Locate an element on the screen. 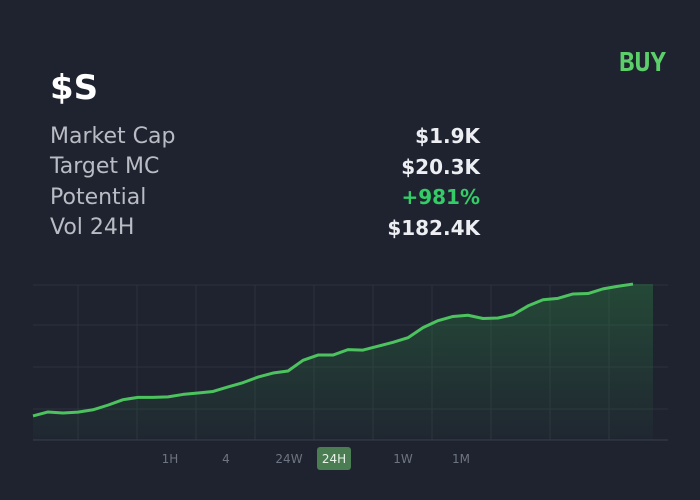 This screenshot has height=500, width=700. stat-value: $182.4K is located at coordinates (433, 227).